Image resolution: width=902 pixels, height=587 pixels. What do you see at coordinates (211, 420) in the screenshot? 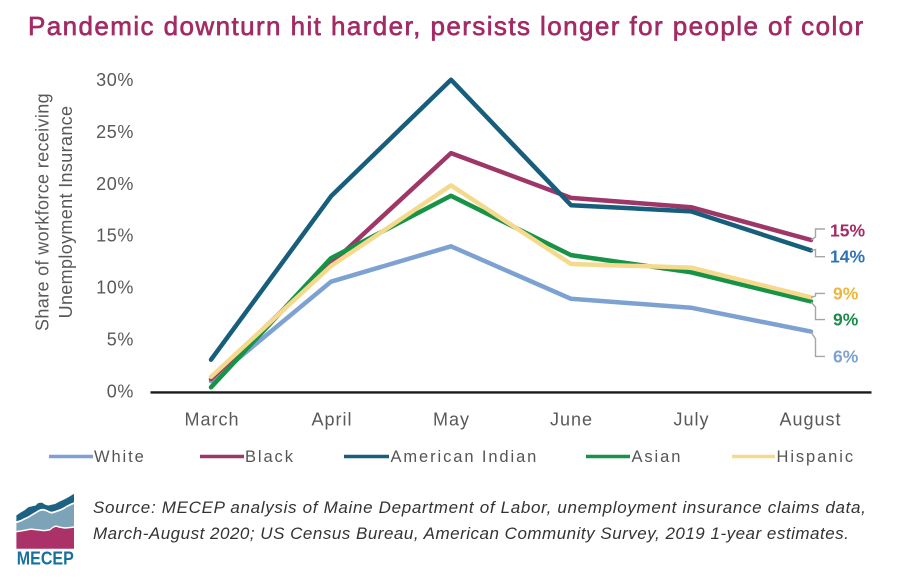
I see `svg-text: March` at bounding box center [211, 420].